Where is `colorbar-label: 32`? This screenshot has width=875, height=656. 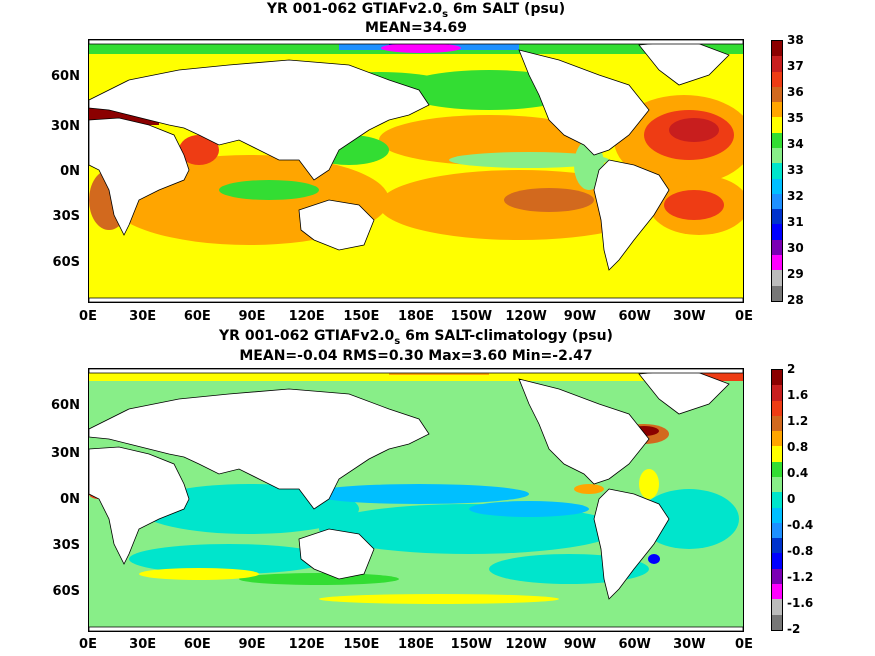
colorbar-label: 32 is located at coordinates (795, 196).